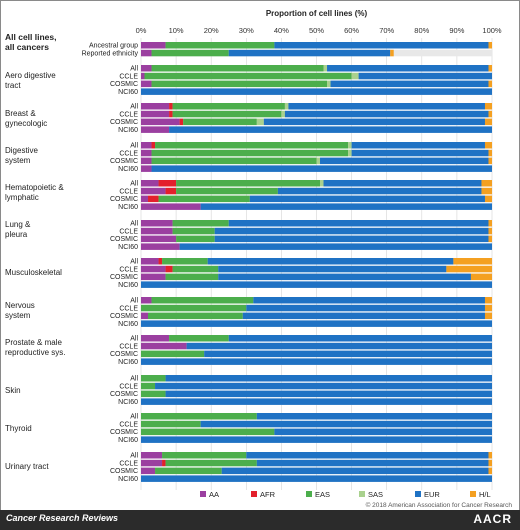 Image resolution: width=520 pixels, height=530 pixels. What do you see at coordinates (492, 519) in the screenshot?
I see `aacr-logo: AACR` at bounding box center [492, 519].